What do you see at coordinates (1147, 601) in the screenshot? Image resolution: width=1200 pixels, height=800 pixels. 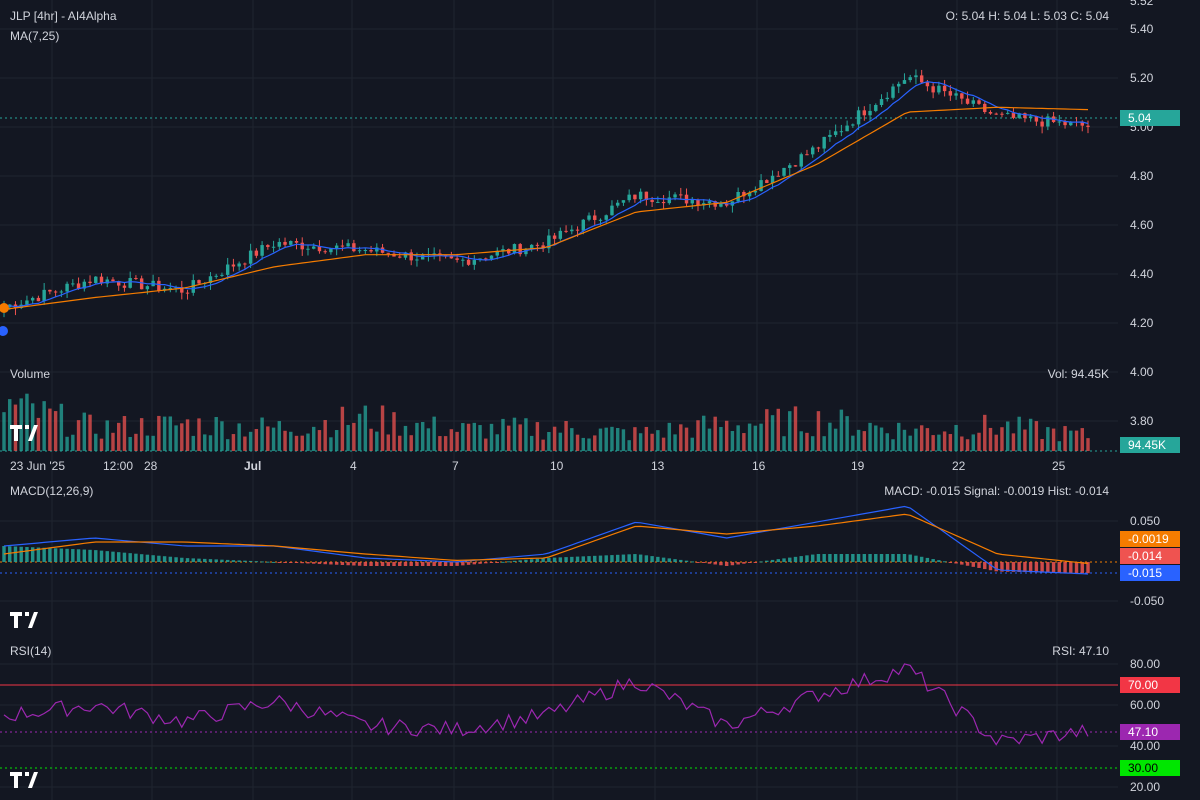 I see `macd-axis-label: -0.050` at bounding box center [1147, 601].